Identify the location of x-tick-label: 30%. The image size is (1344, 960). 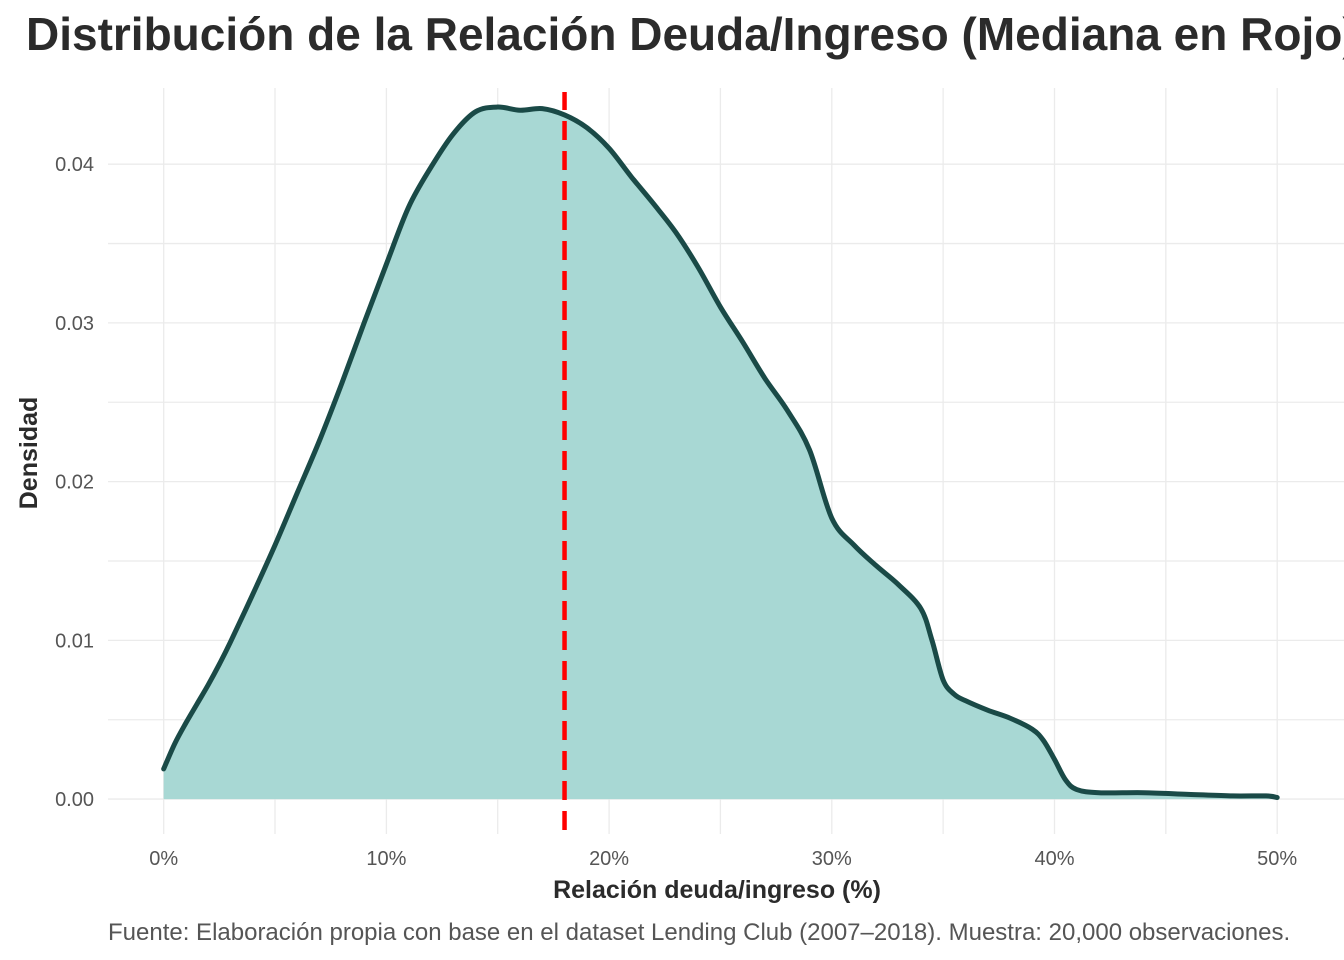
(832, 859).